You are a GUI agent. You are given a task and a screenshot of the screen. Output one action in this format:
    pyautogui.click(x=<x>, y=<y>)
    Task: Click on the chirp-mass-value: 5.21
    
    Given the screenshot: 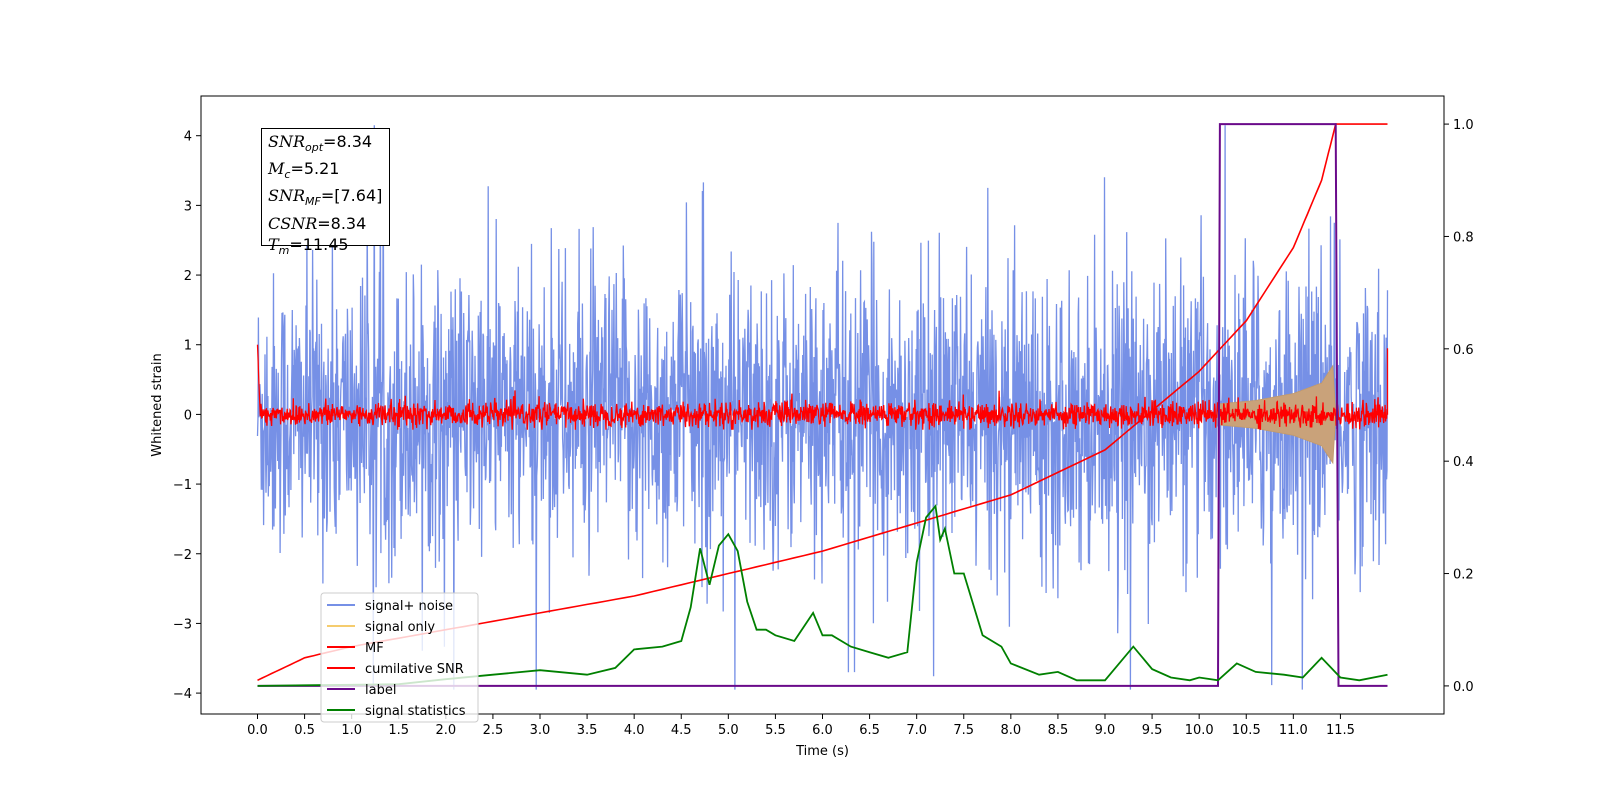 What is the action you would take?
    pyautogui.click(x=321, y=169)
    